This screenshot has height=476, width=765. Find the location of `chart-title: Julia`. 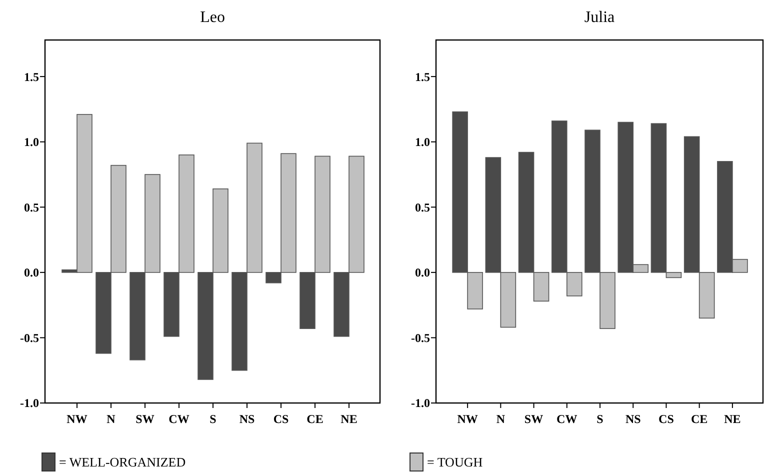

chart-title: Julia is located at coordinates (599, 17).